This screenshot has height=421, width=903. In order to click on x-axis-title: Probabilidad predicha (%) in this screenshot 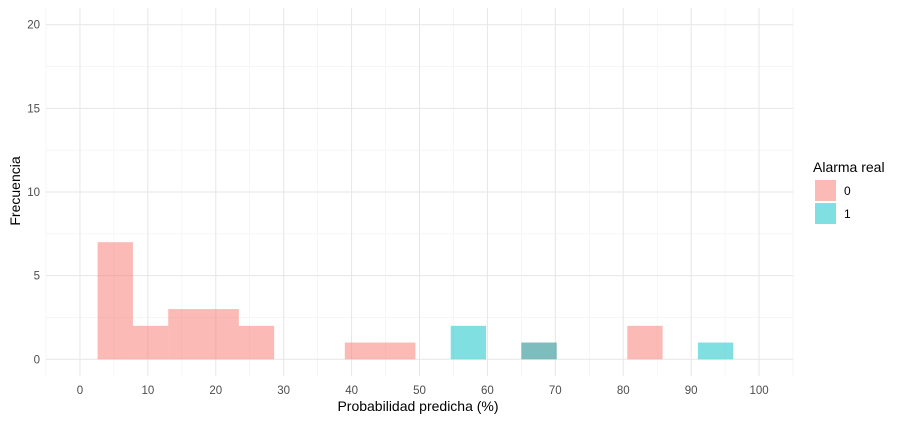, I will do `click(417, 406)`.